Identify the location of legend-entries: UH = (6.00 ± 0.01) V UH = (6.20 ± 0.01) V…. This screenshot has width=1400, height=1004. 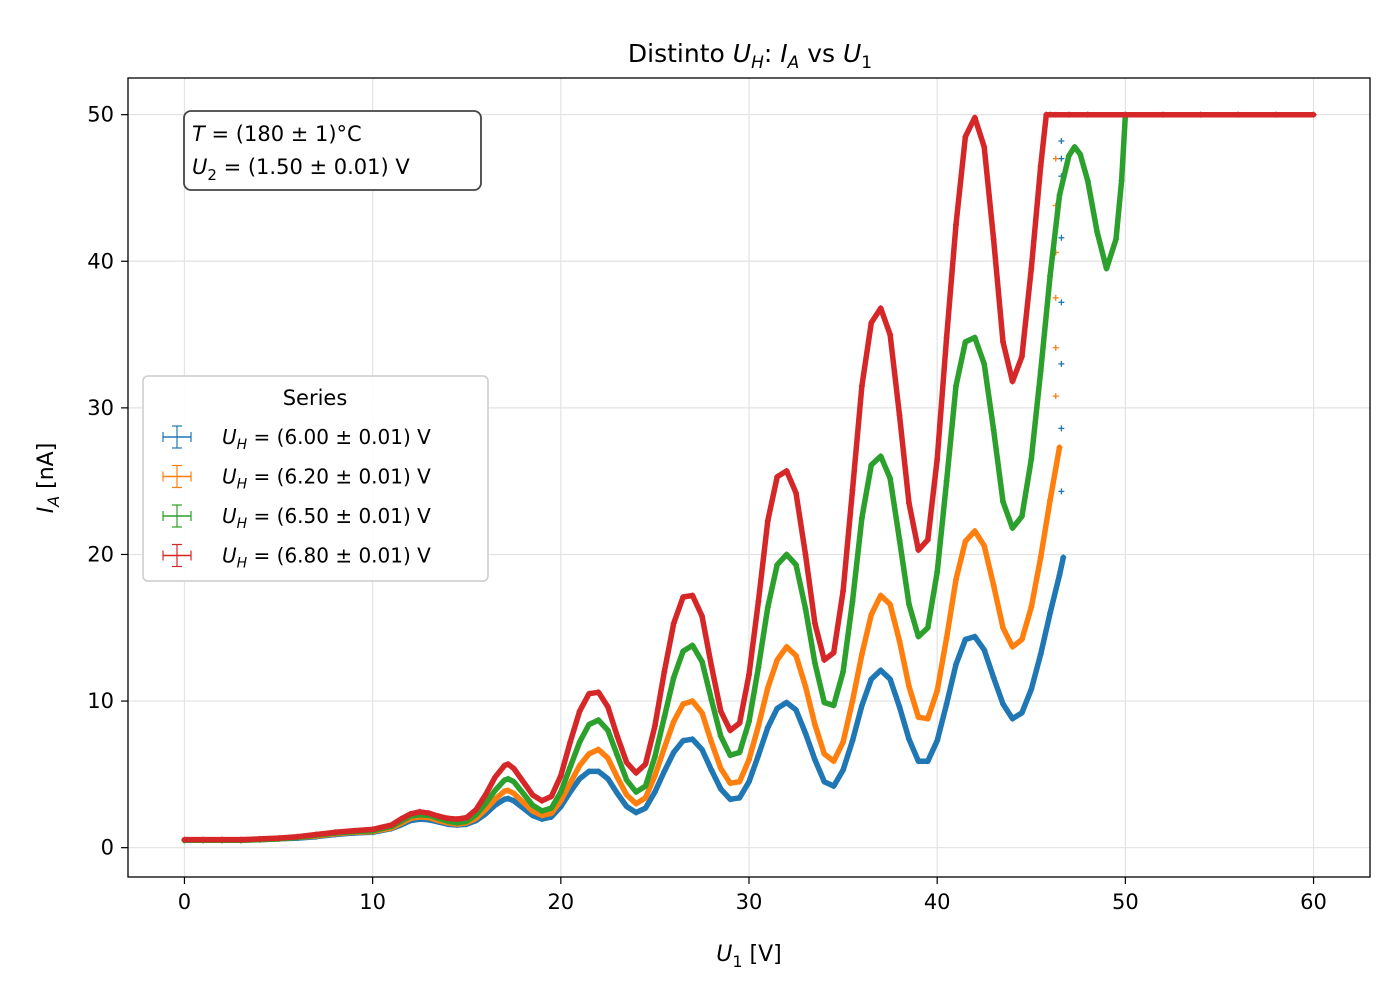
(296, 498).